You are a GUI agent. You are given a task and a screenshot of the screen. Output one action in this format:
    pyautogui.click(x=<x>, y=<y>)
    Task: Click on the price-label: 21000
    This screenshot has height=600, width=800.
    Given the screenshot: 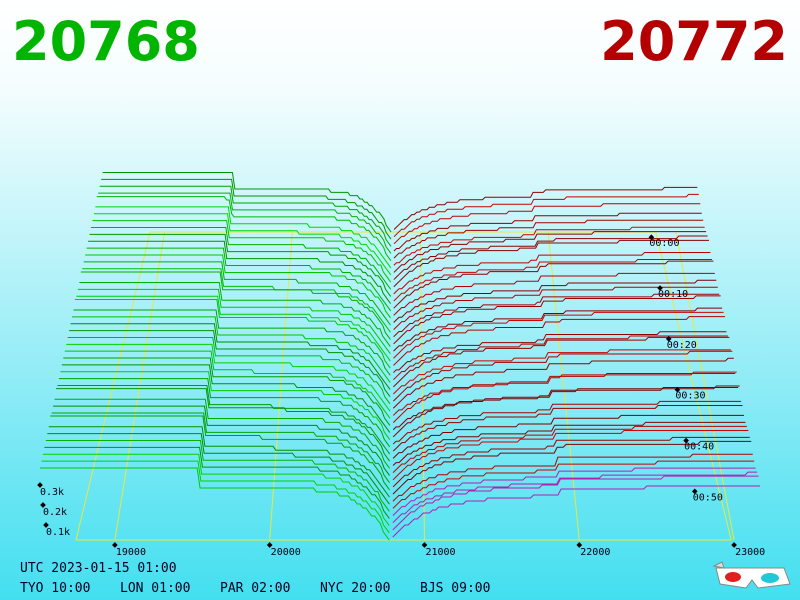 What is the action you would take?
    pyautogui.click(x=440, y=552)
    